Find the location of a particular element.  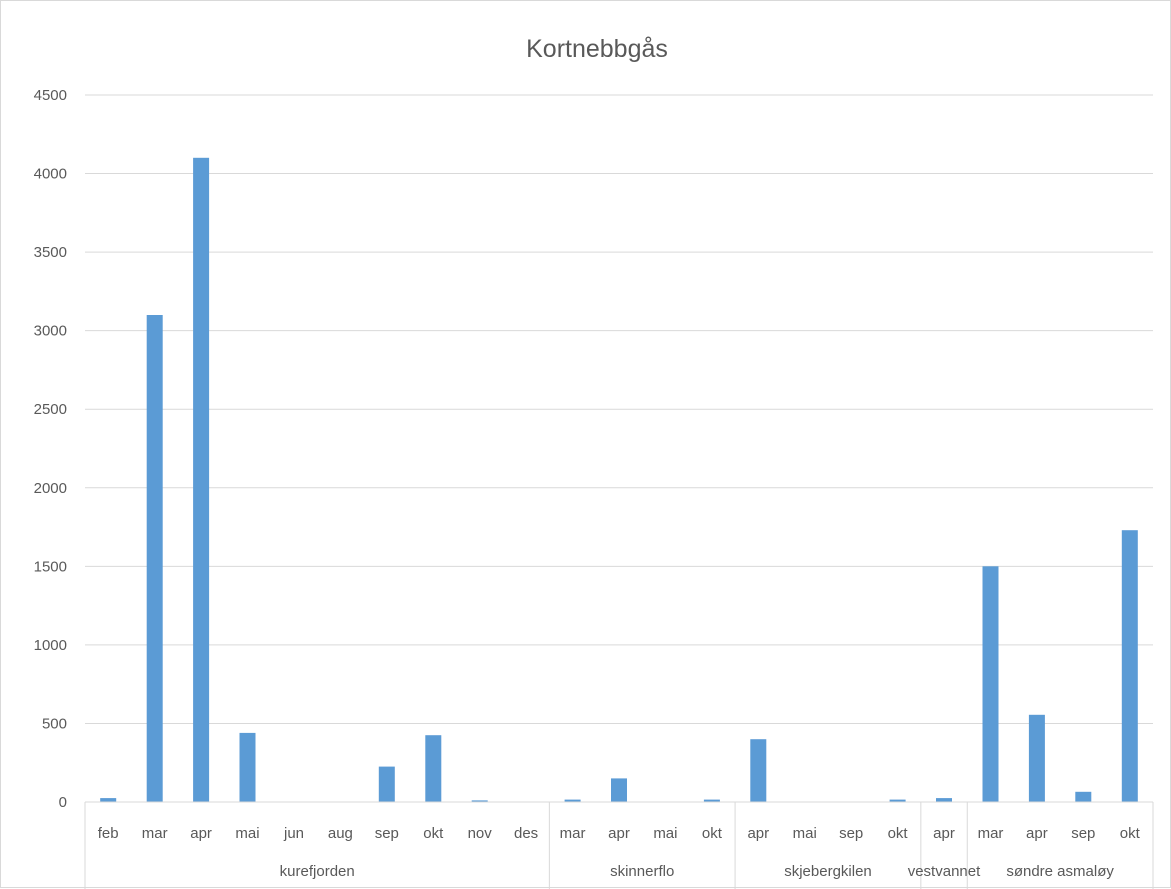

y-tick-label: 3500 is located at coordinates (50, 252).